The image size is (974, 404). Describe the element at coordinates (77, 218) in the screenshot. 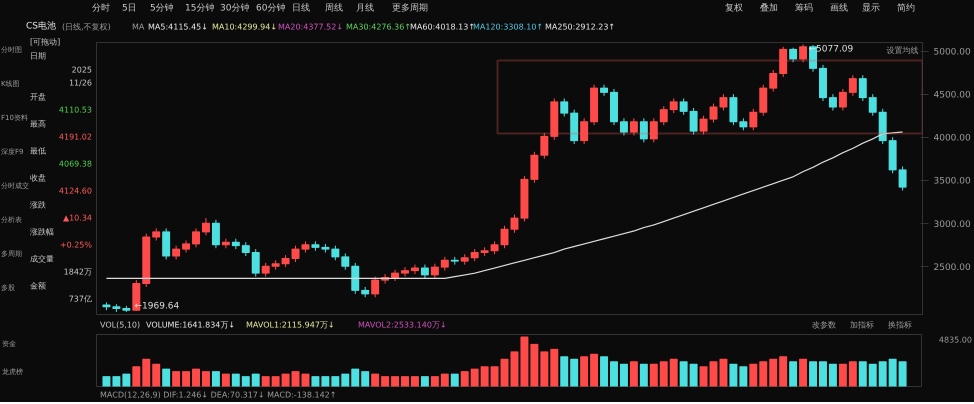

I see `text: ▲10.34` at that location.